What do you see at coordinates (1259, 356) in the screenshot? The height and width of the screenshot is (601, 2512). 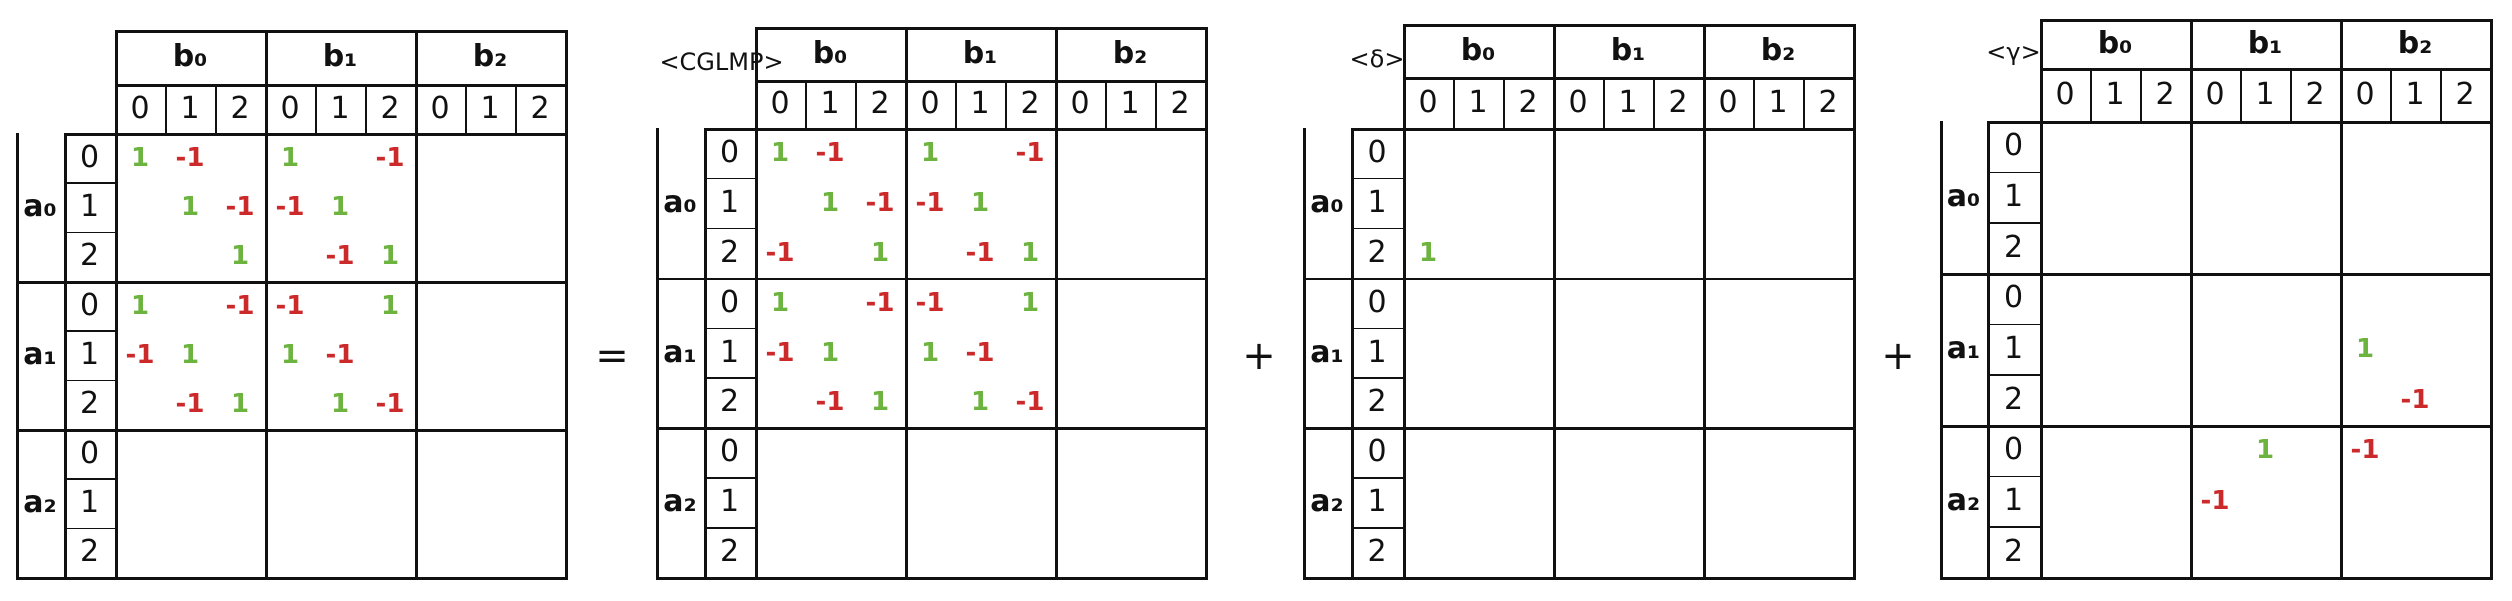 I see `plus-sign: +` at bounding box center [1259, 356].